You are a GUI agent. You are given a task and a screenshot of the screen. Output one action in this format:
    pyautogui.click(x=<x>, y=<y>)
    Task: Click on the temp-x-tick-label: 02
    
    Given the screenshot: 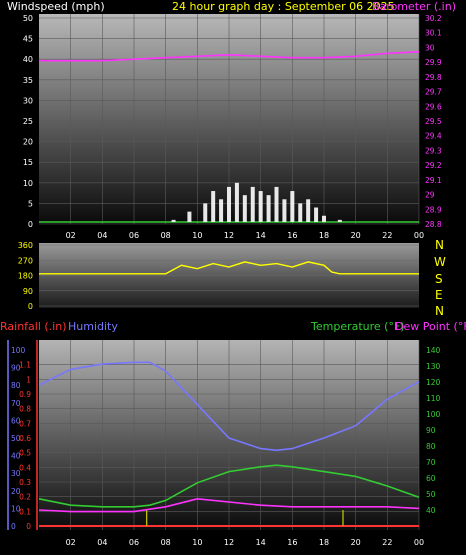 What is the action you would take?
    pyautogui.click(x=71, y=542)
    